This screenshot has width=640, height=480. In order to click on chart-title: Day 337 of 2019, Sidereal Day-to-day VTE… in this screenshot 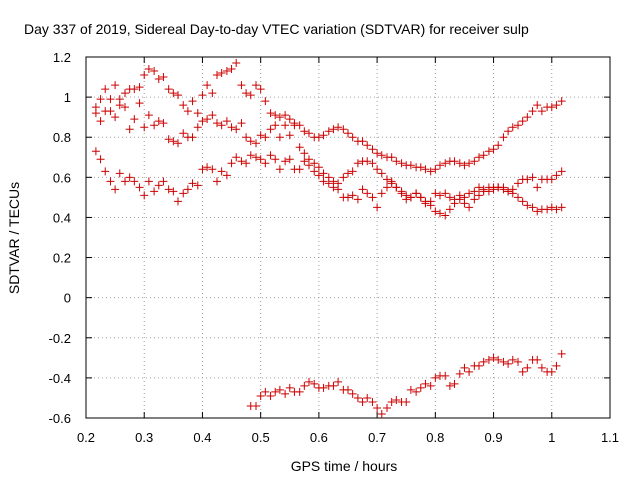, I will do `click(276, 29)`.